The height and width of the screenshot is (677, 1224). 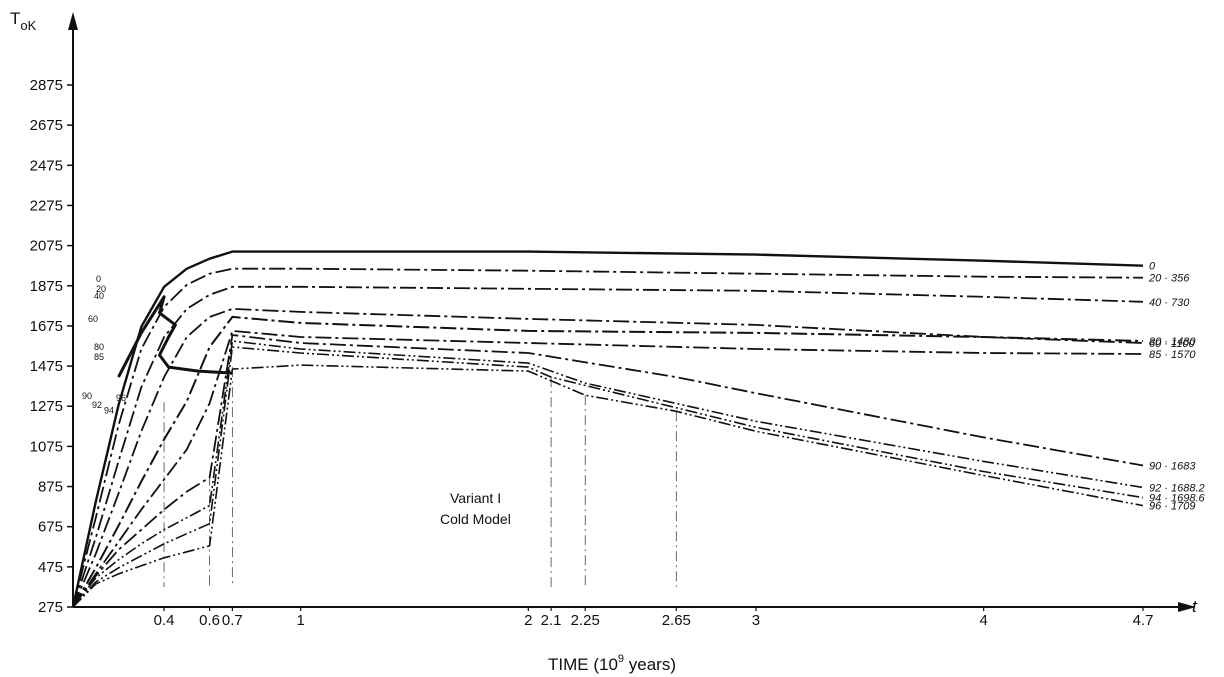 I want to click on side-label: 80, so click(x=99, y=347).